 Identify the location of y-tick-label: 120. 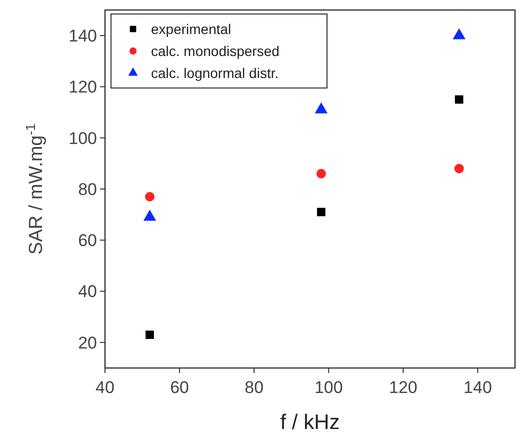
(82, 87).